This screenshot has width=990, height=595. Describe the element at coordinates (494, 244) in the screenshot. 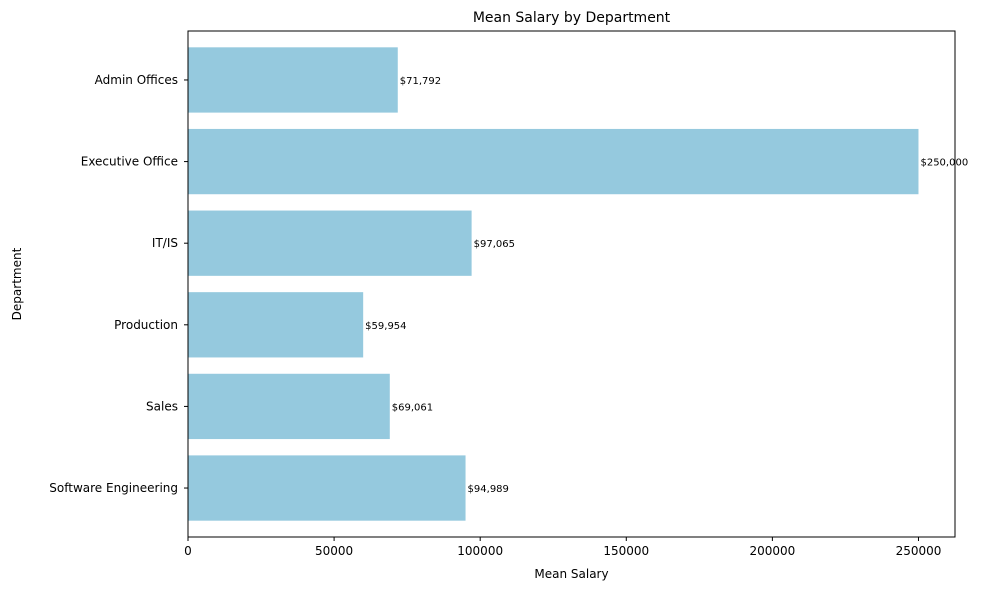

I see `data-label-it-is: $97,065` at that location.